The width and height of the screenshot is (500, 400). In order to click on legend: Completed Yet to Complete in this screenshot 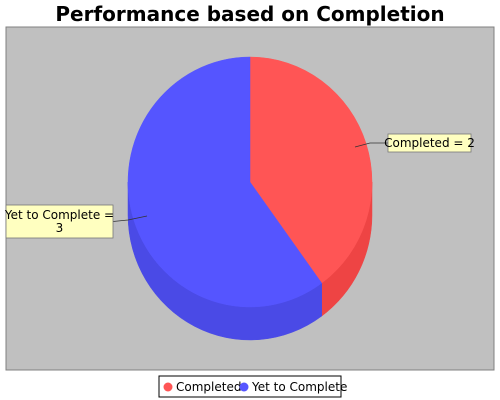, I will do `click(252, 386)`.